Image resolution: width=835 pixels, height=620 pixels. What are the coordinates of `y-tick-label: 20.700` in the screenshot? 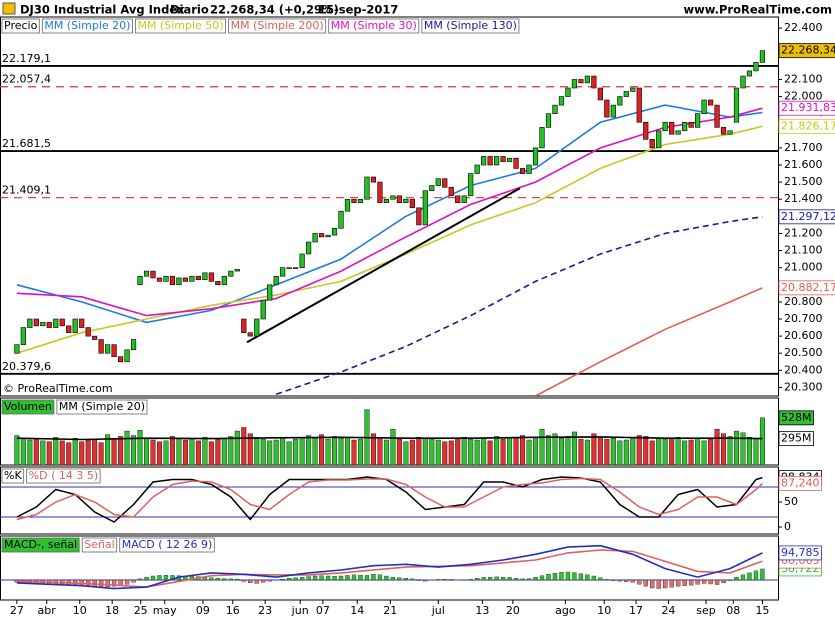 It's located at (803, 318).